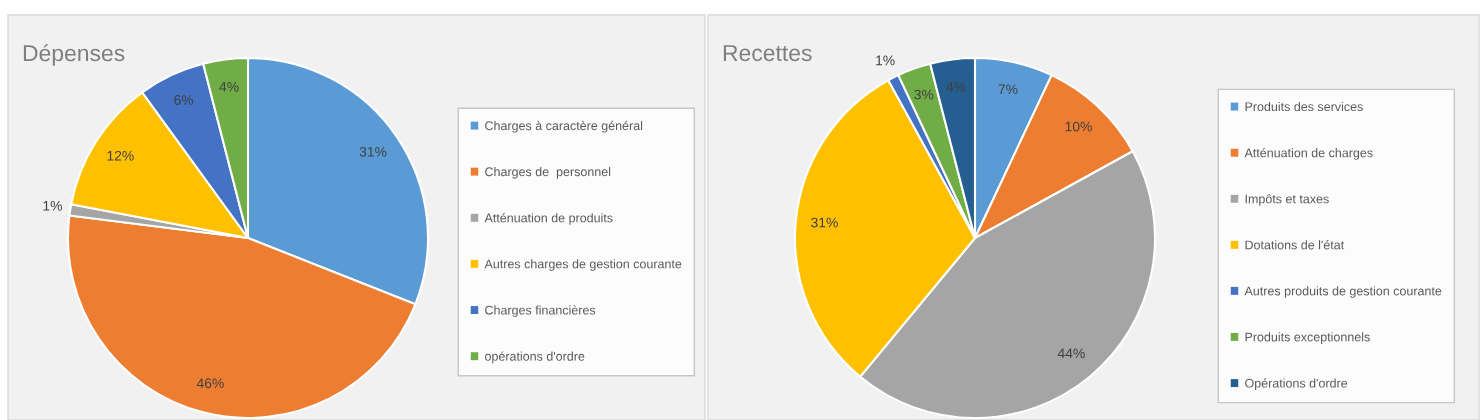 The image size is (1480, 420). Describe the element at coordinates (1304, 106) in the screenshot. I see `legend-label: Produits des services` at that location.